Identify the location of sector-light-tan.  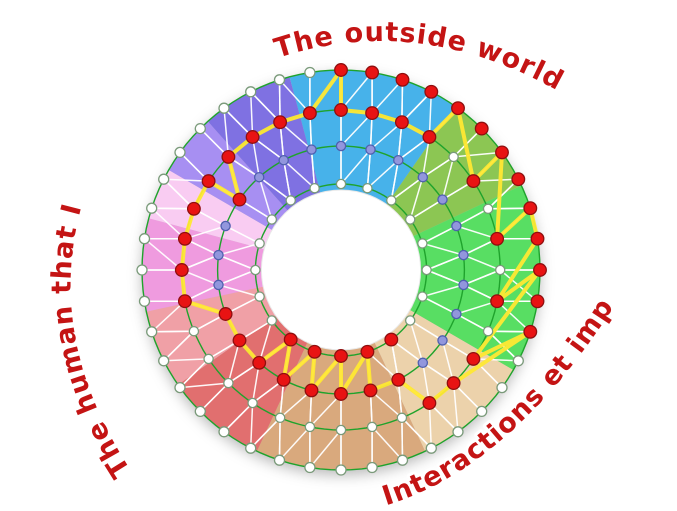
(444, 381).